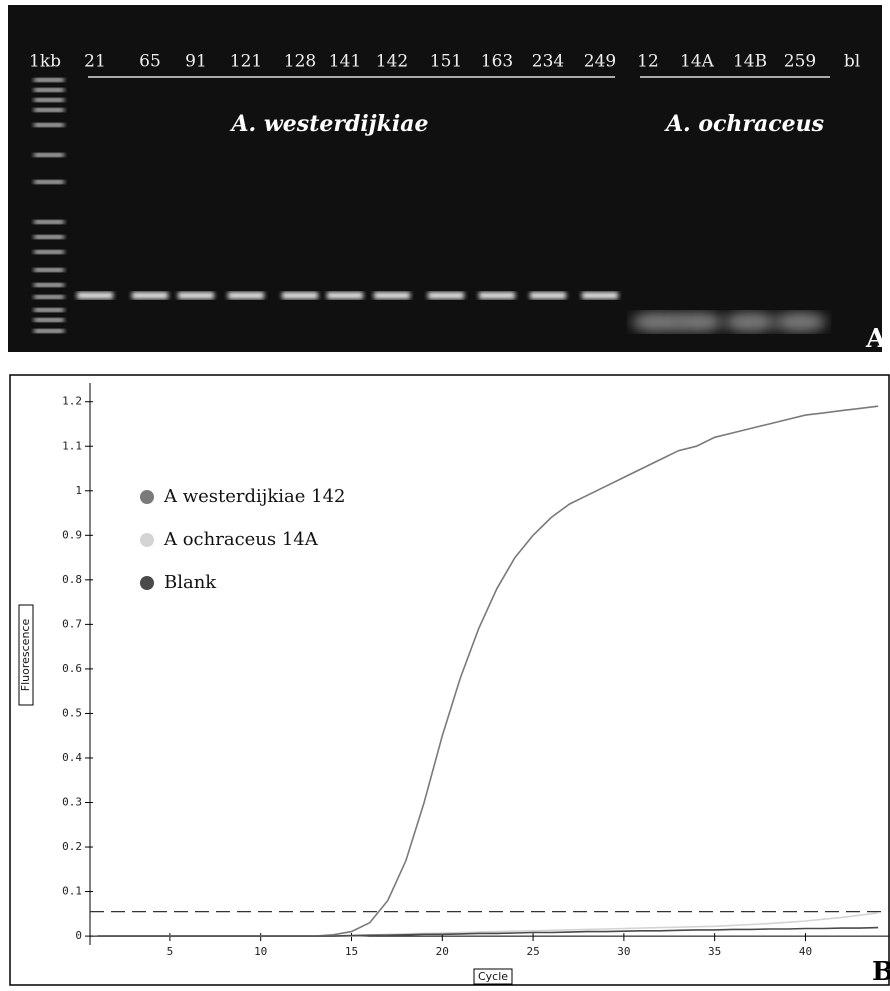 This screenshot has height=991, width=890. Describe the element at coordinates (852, 62) in the screenshot. I see `lane-label: bl` at that location.